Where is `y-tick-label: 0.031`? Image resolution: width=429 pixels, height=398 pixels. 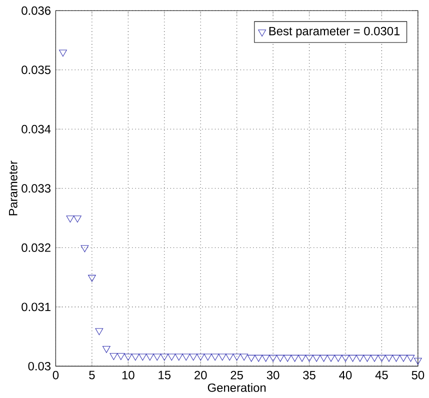
y-tick-label: 0.031 is located at coordinates (36, 307).